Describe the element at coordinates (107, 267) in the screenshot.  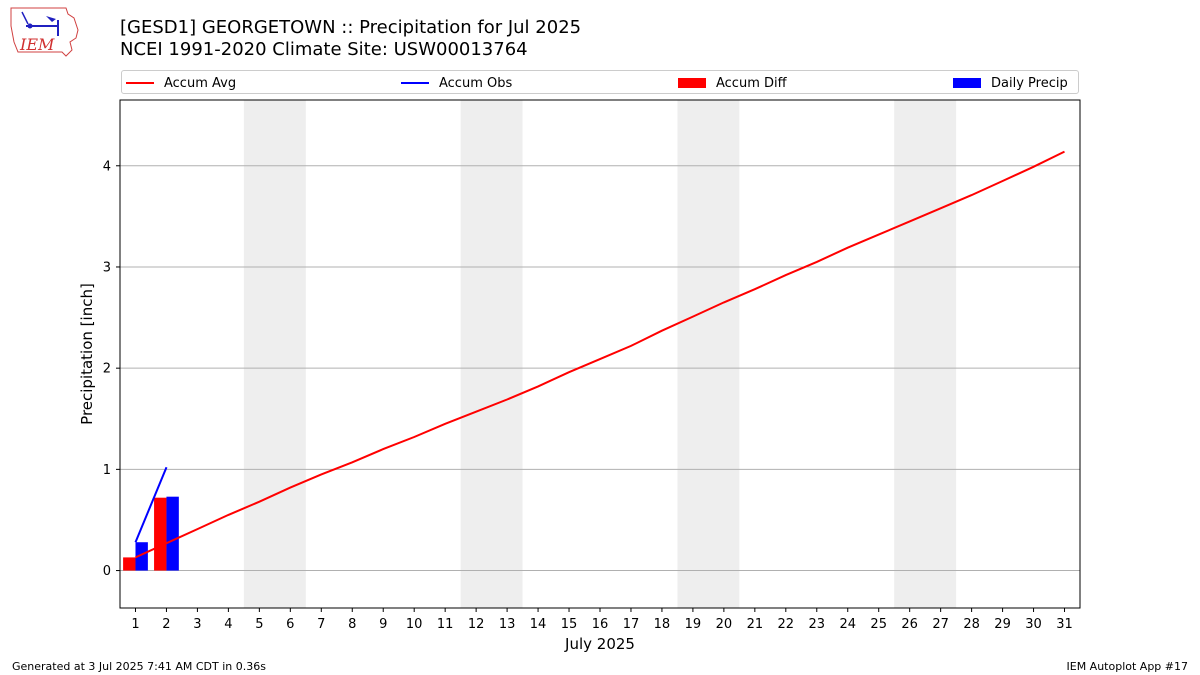
I see `ytick-label-3: 3` at that location.